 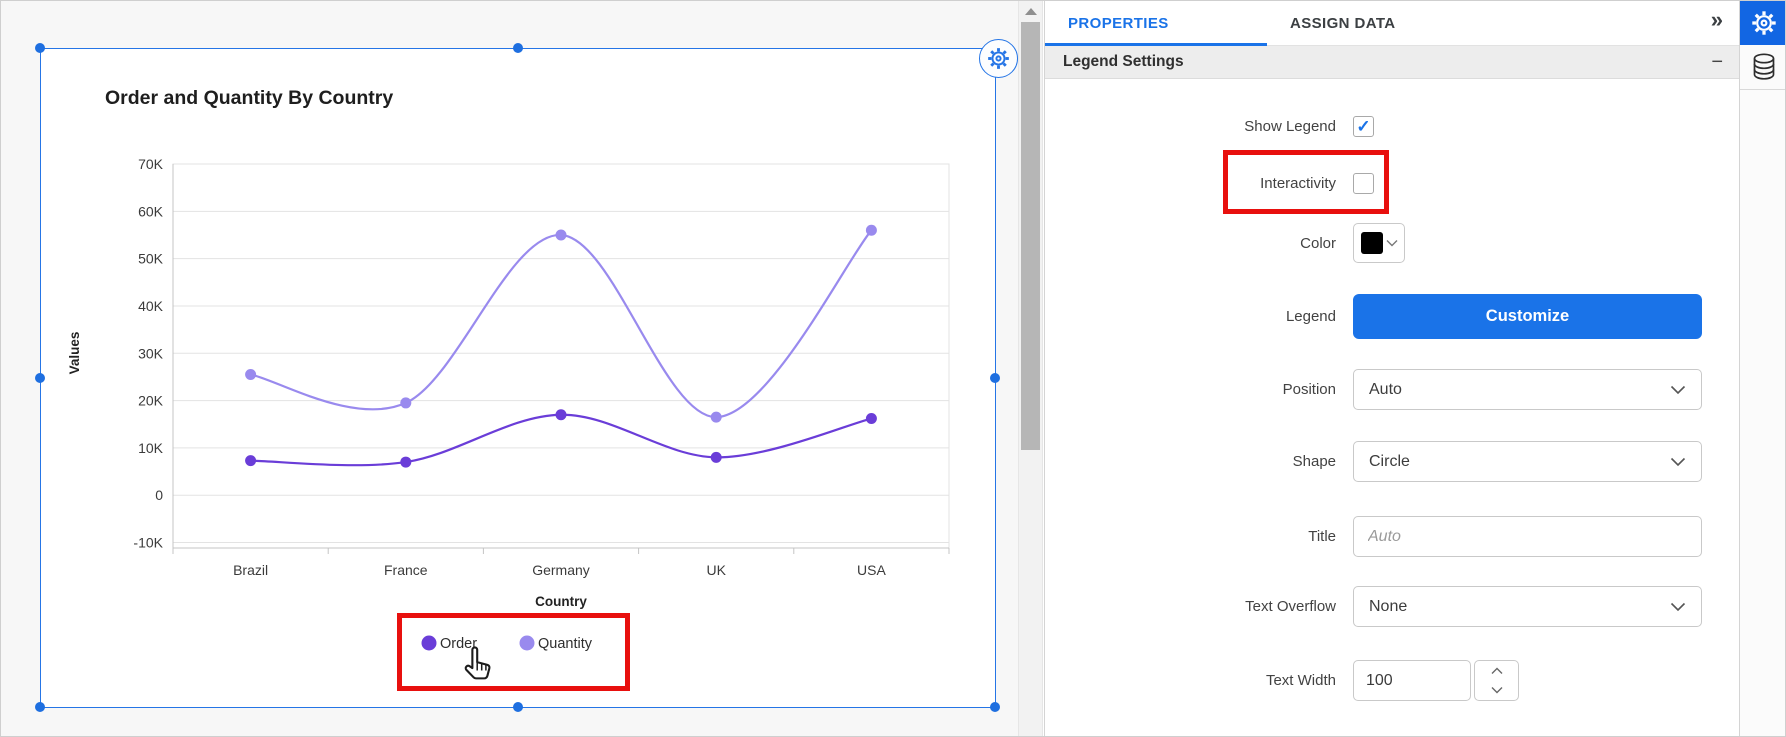 I want to click on shape-row: Shape Circle, so click(x=1392, y=461).